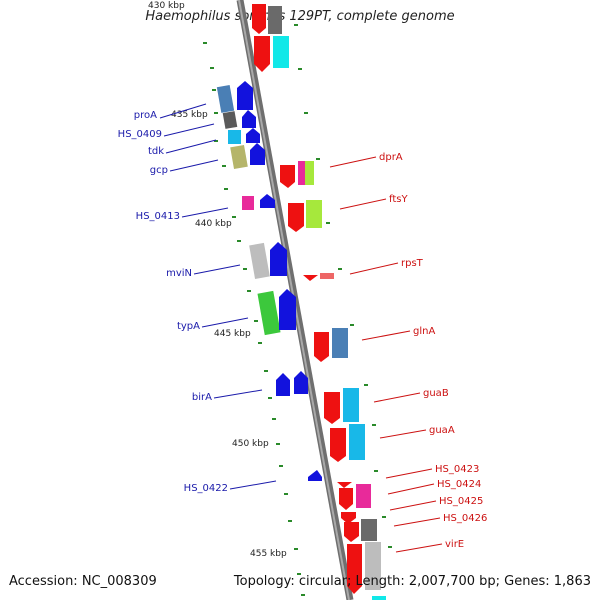  What do you see at coordinates (338, 445) in the screenshot?
I see `gene-guaA` at bounding box center [338, 445].